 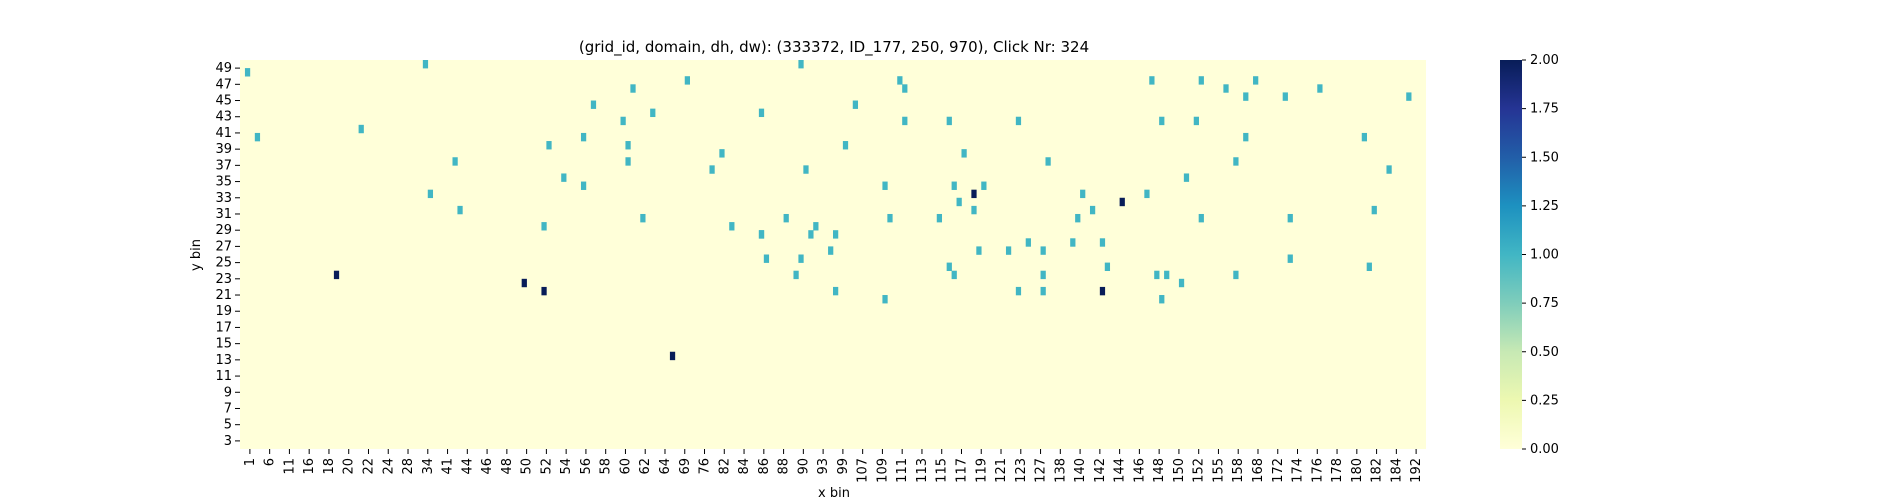 I want to click on y-tick-label: 41, so click(x=223, y=133).